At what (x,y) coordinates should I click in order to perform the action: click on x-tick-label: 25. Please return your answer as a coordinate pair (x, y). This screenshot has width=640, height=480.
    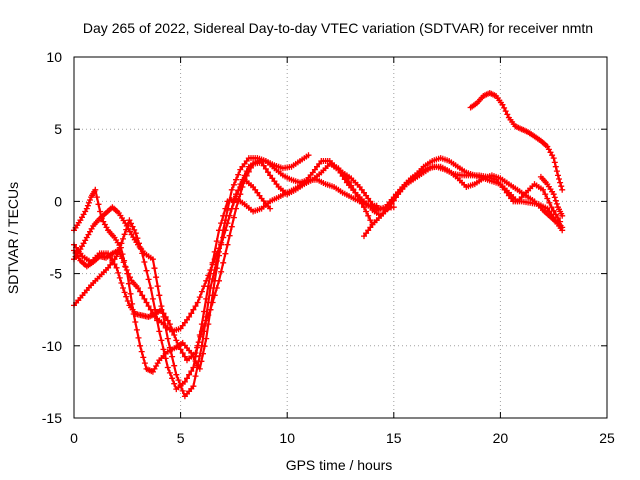
    Looking at the image, I should click on (607, 438).